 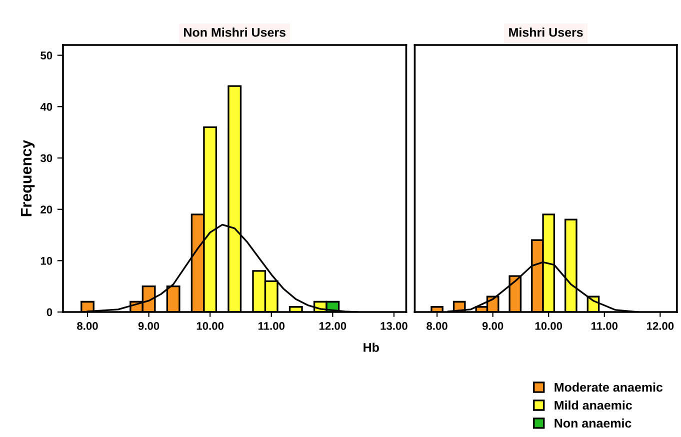 I want to click on y-tick-label: 10, so click(x=46, y=260).